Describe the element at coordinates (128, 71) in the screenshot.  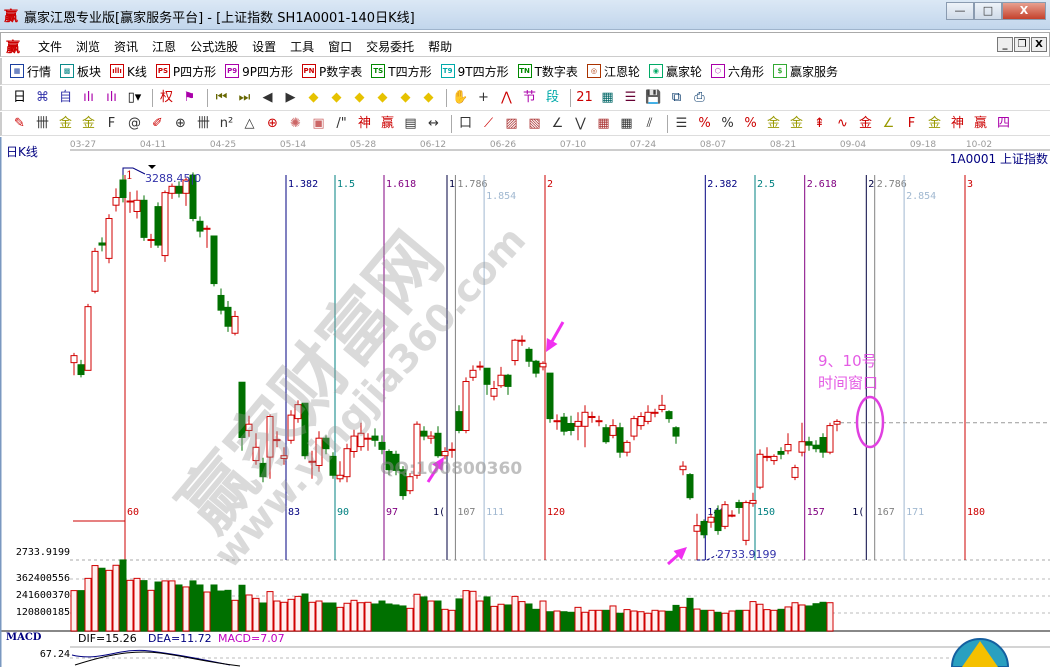
I see `toolbar-button-2: ıllı K线` at that location.